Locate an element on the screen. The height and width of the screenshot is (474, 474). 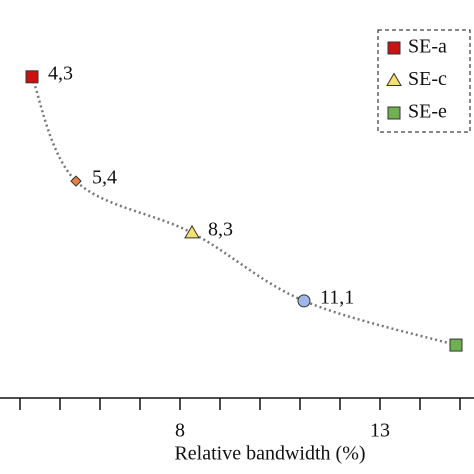
x-axis-label: Relative bandwidth (%) is located at coordinates (269, 454).